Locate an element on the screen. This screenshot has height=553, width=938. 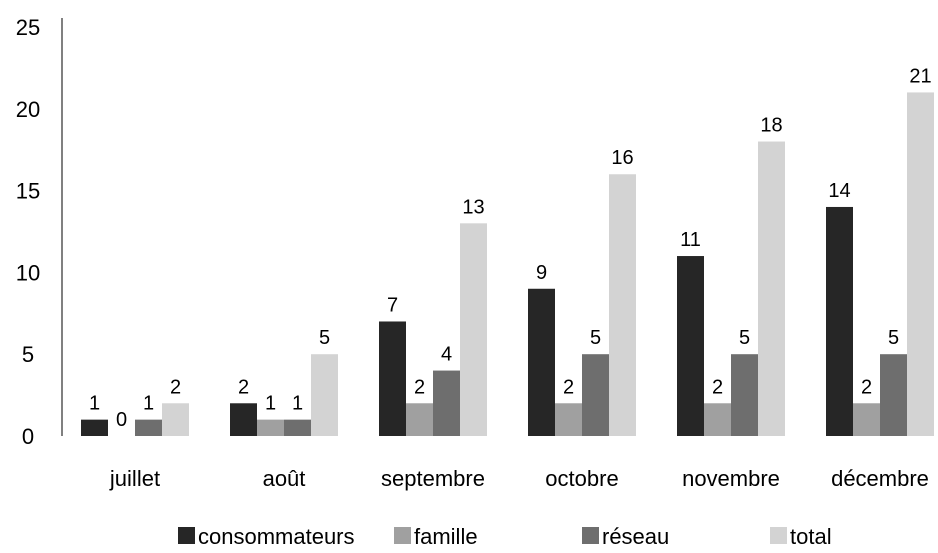
bar-famille-août is located at coordinates (270, 427).